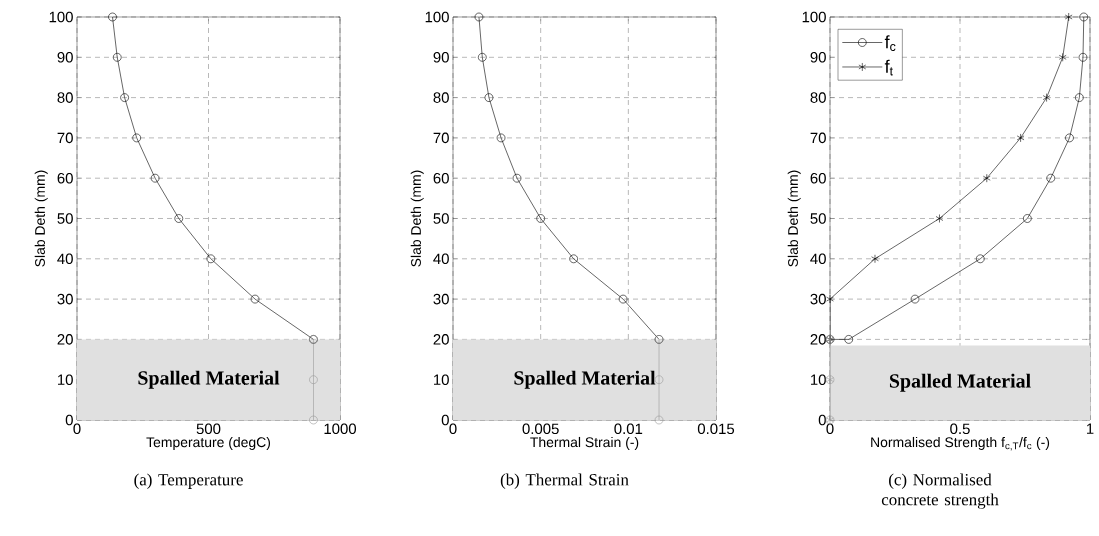 Image resolution: width=1099 pixels, height=536 pixels. I want to click on text: (a) Temperature, so click(188, 481).